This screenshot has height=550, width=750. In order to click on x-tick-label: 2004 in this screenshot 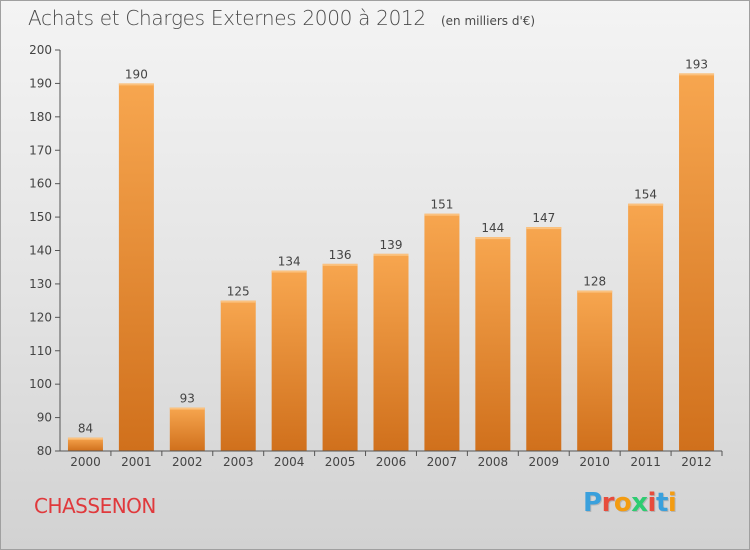, I will do `click(289, 462)`.